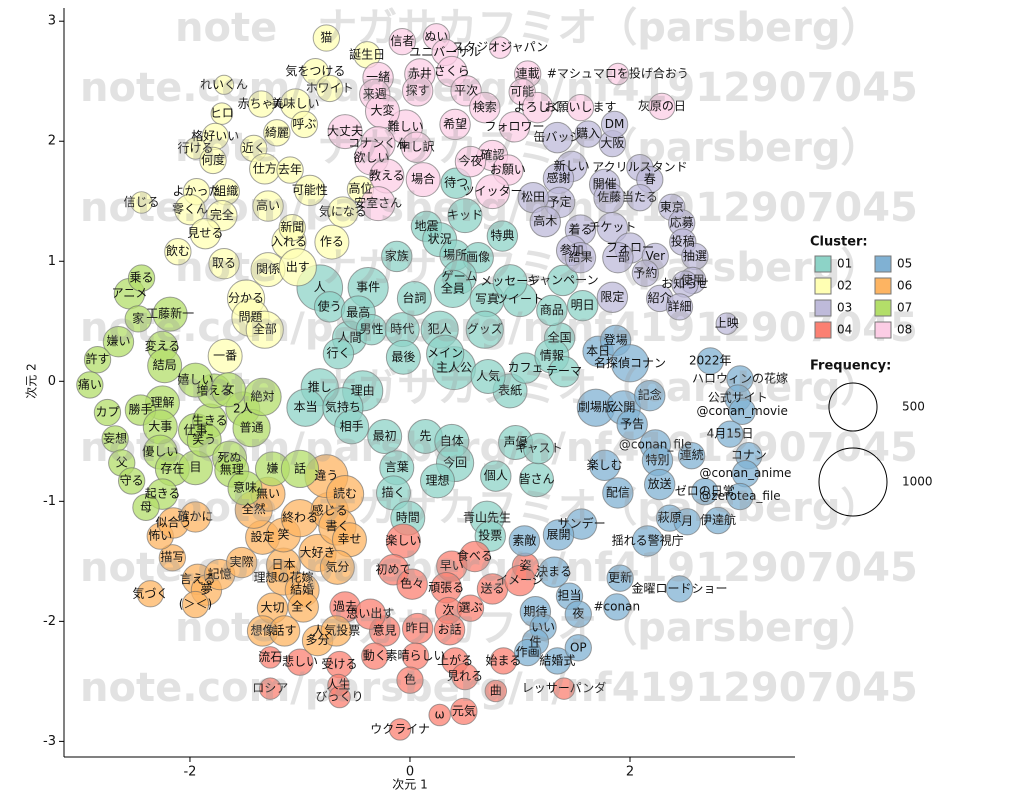  I want to click on word-label: お知らせ, so click(685, 284).